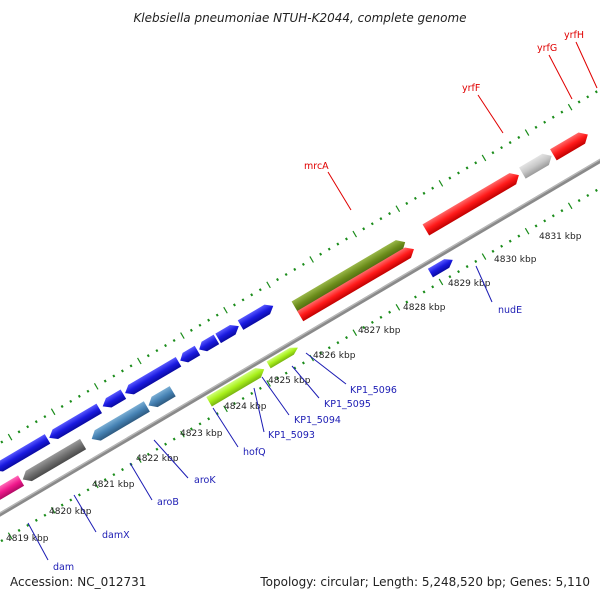  Describe the element at coordinates (245, 407) in the screenshot. I see `scale-label: 4824 kbp` at that location.